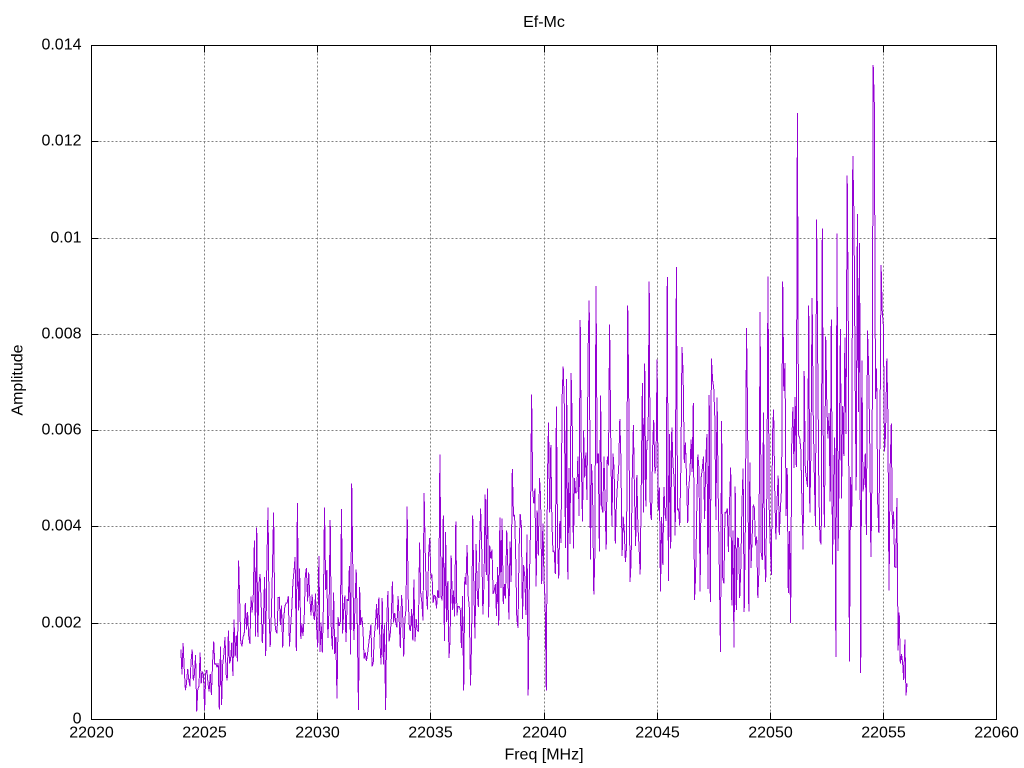  Describe the element at coordinates (883, 733) in the screenshot. I see `svg-text: 22055` at that location.